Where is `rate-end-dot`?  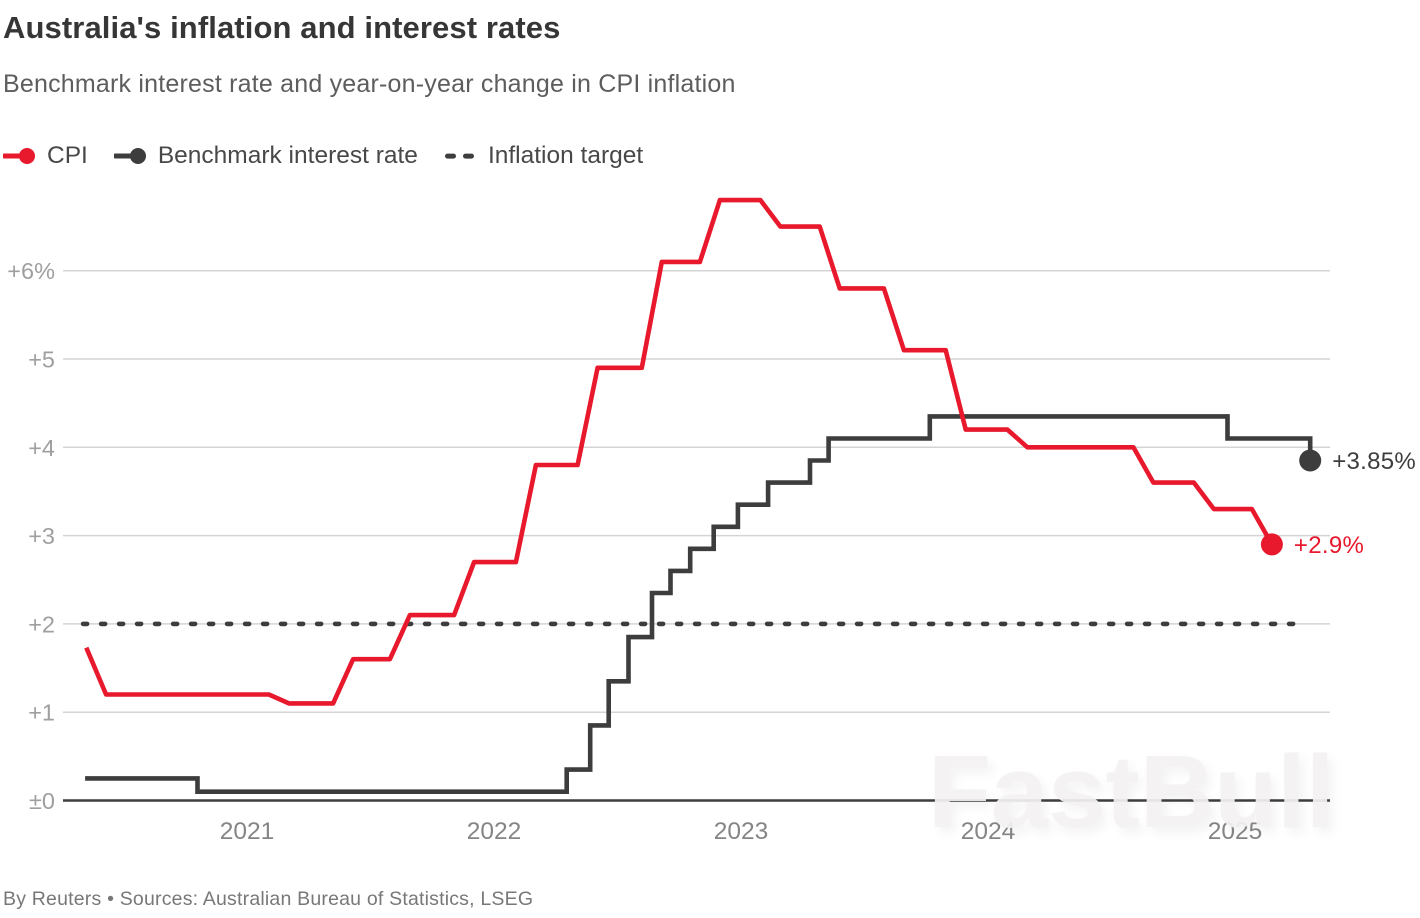 rate-end-dot is located at coordinates (1310, 460).